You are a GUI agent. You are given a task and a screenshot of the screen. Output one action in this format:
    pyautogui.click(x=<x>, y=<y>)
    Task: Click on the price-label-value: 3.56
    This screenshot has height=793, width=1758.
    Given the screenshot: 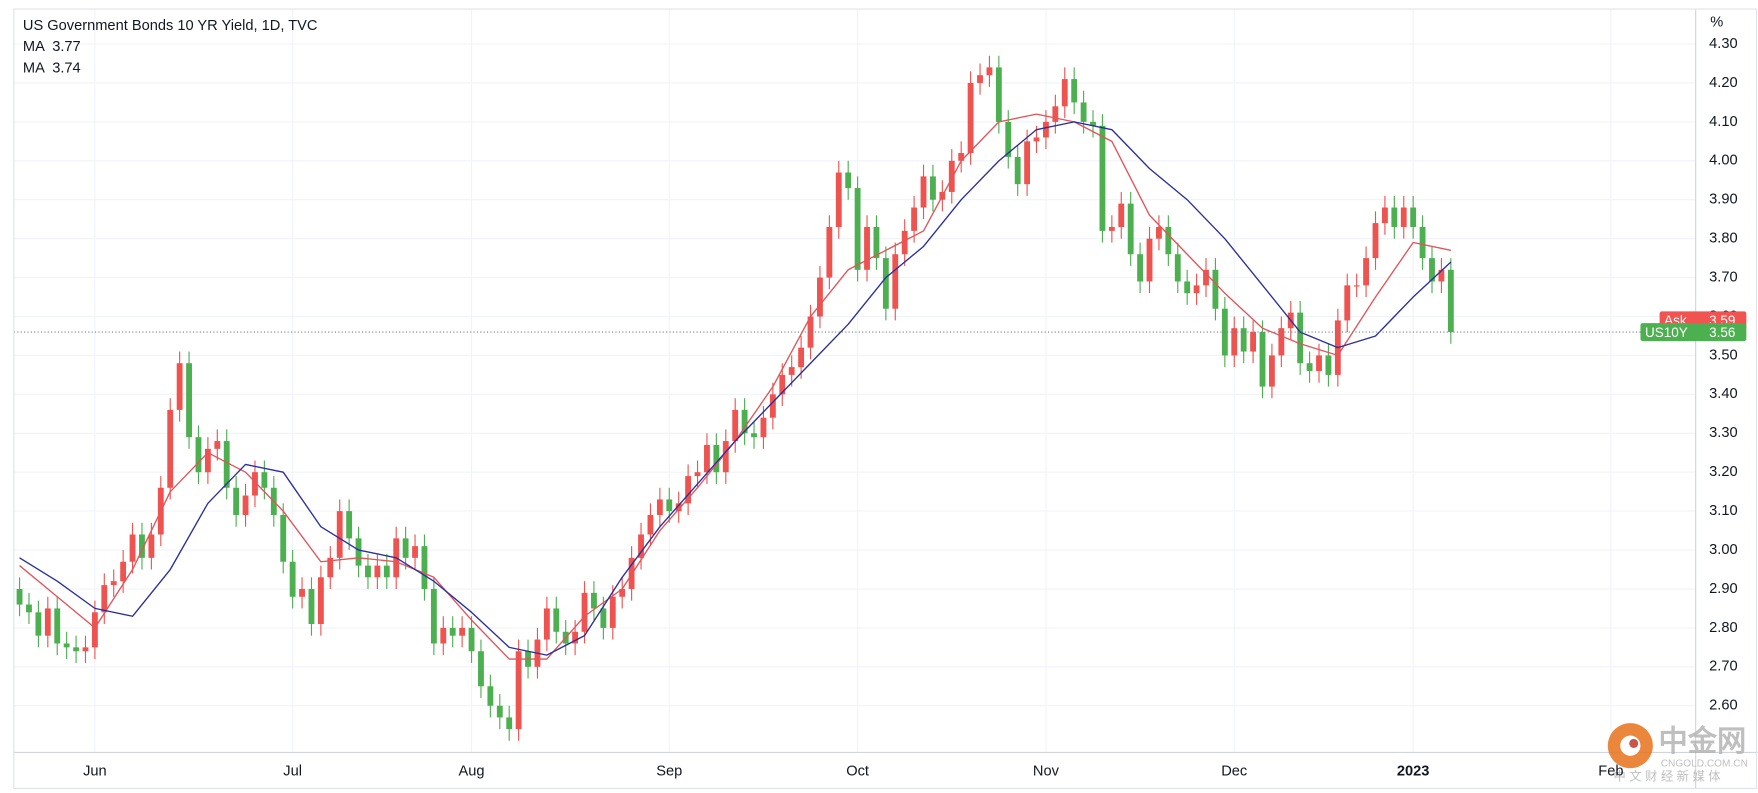 What is the action you would take?
    pyautogui.click(x=1722, y=332)
    